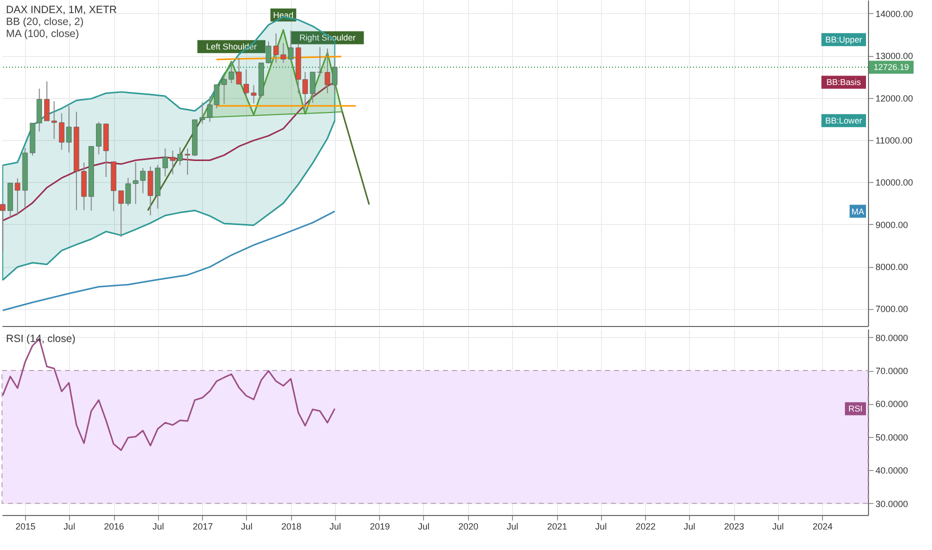 This screenshot has height=550, width=932. Describe the element at coordinates (892, 225) in the screenshot. I see `y-tick-label: 9000.00` at that location.